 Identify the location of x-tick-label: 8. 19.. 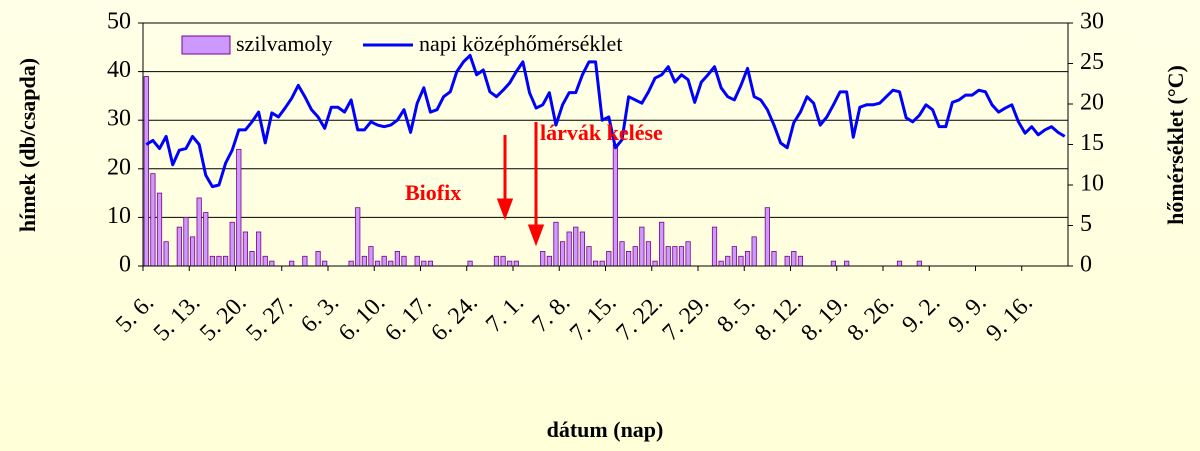
(824, 318).